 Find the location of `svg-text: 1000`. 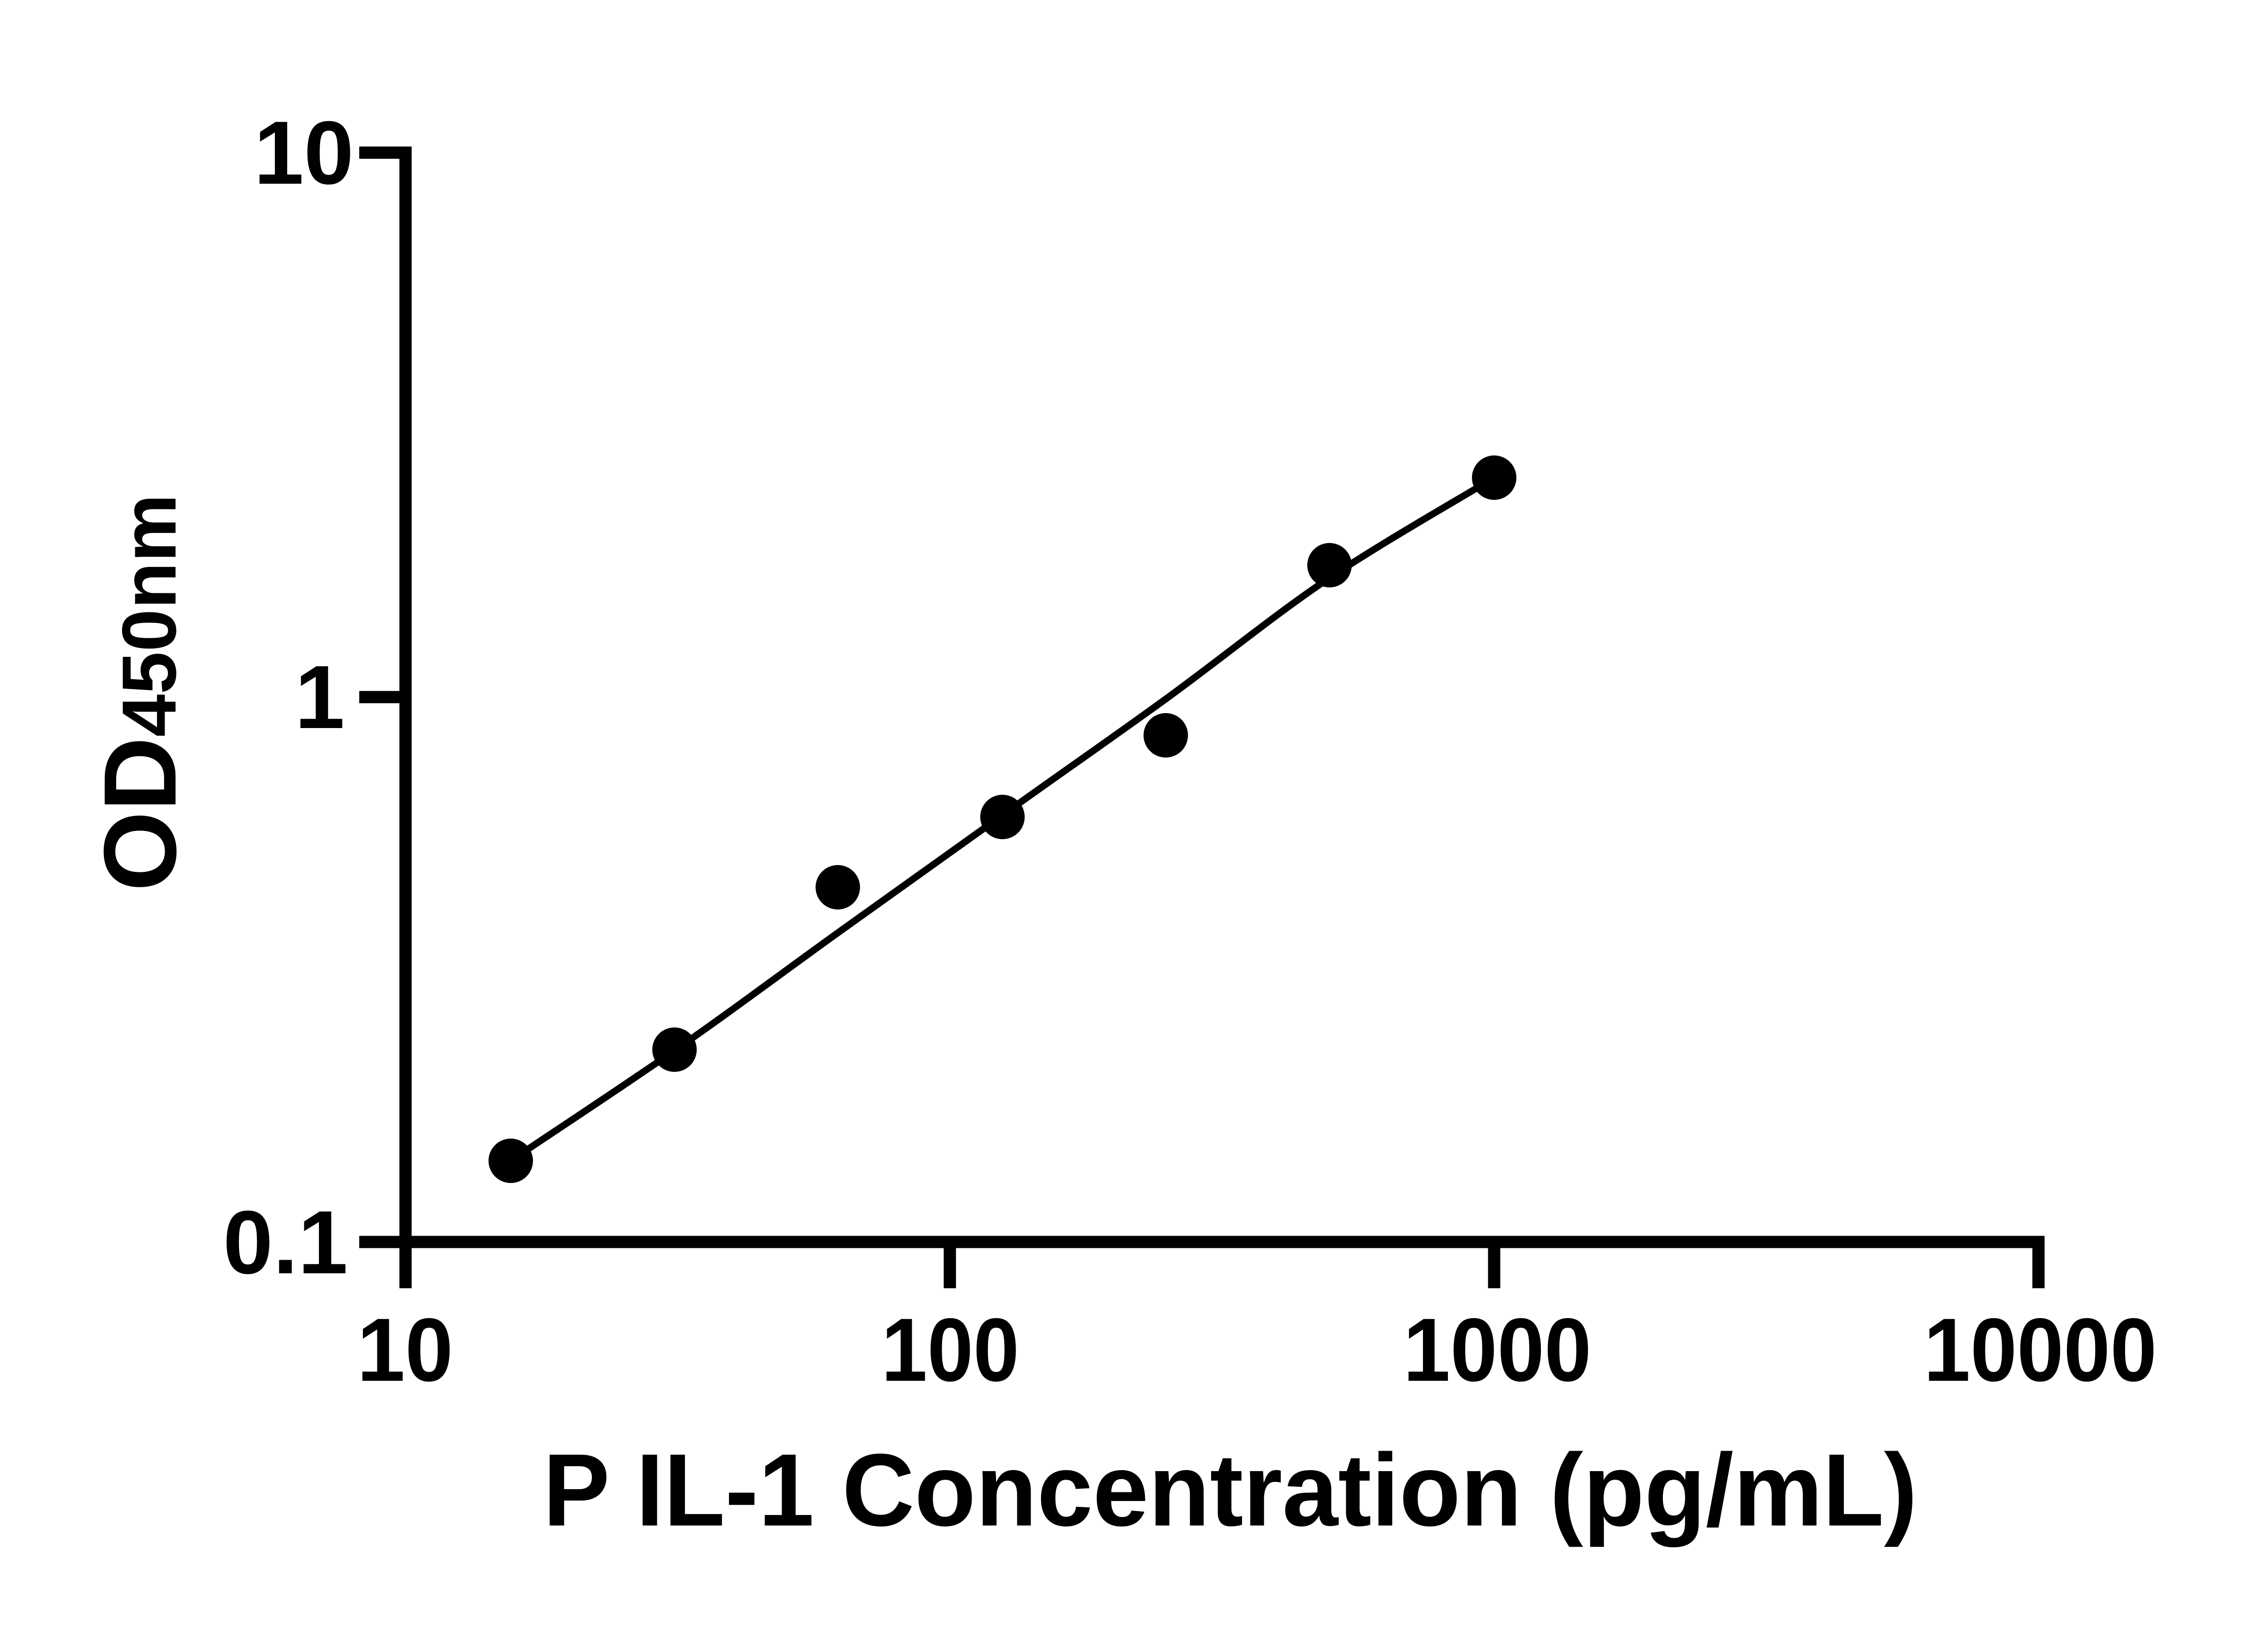

svg-text: 1000 is located at coordinates (1498, 1350).